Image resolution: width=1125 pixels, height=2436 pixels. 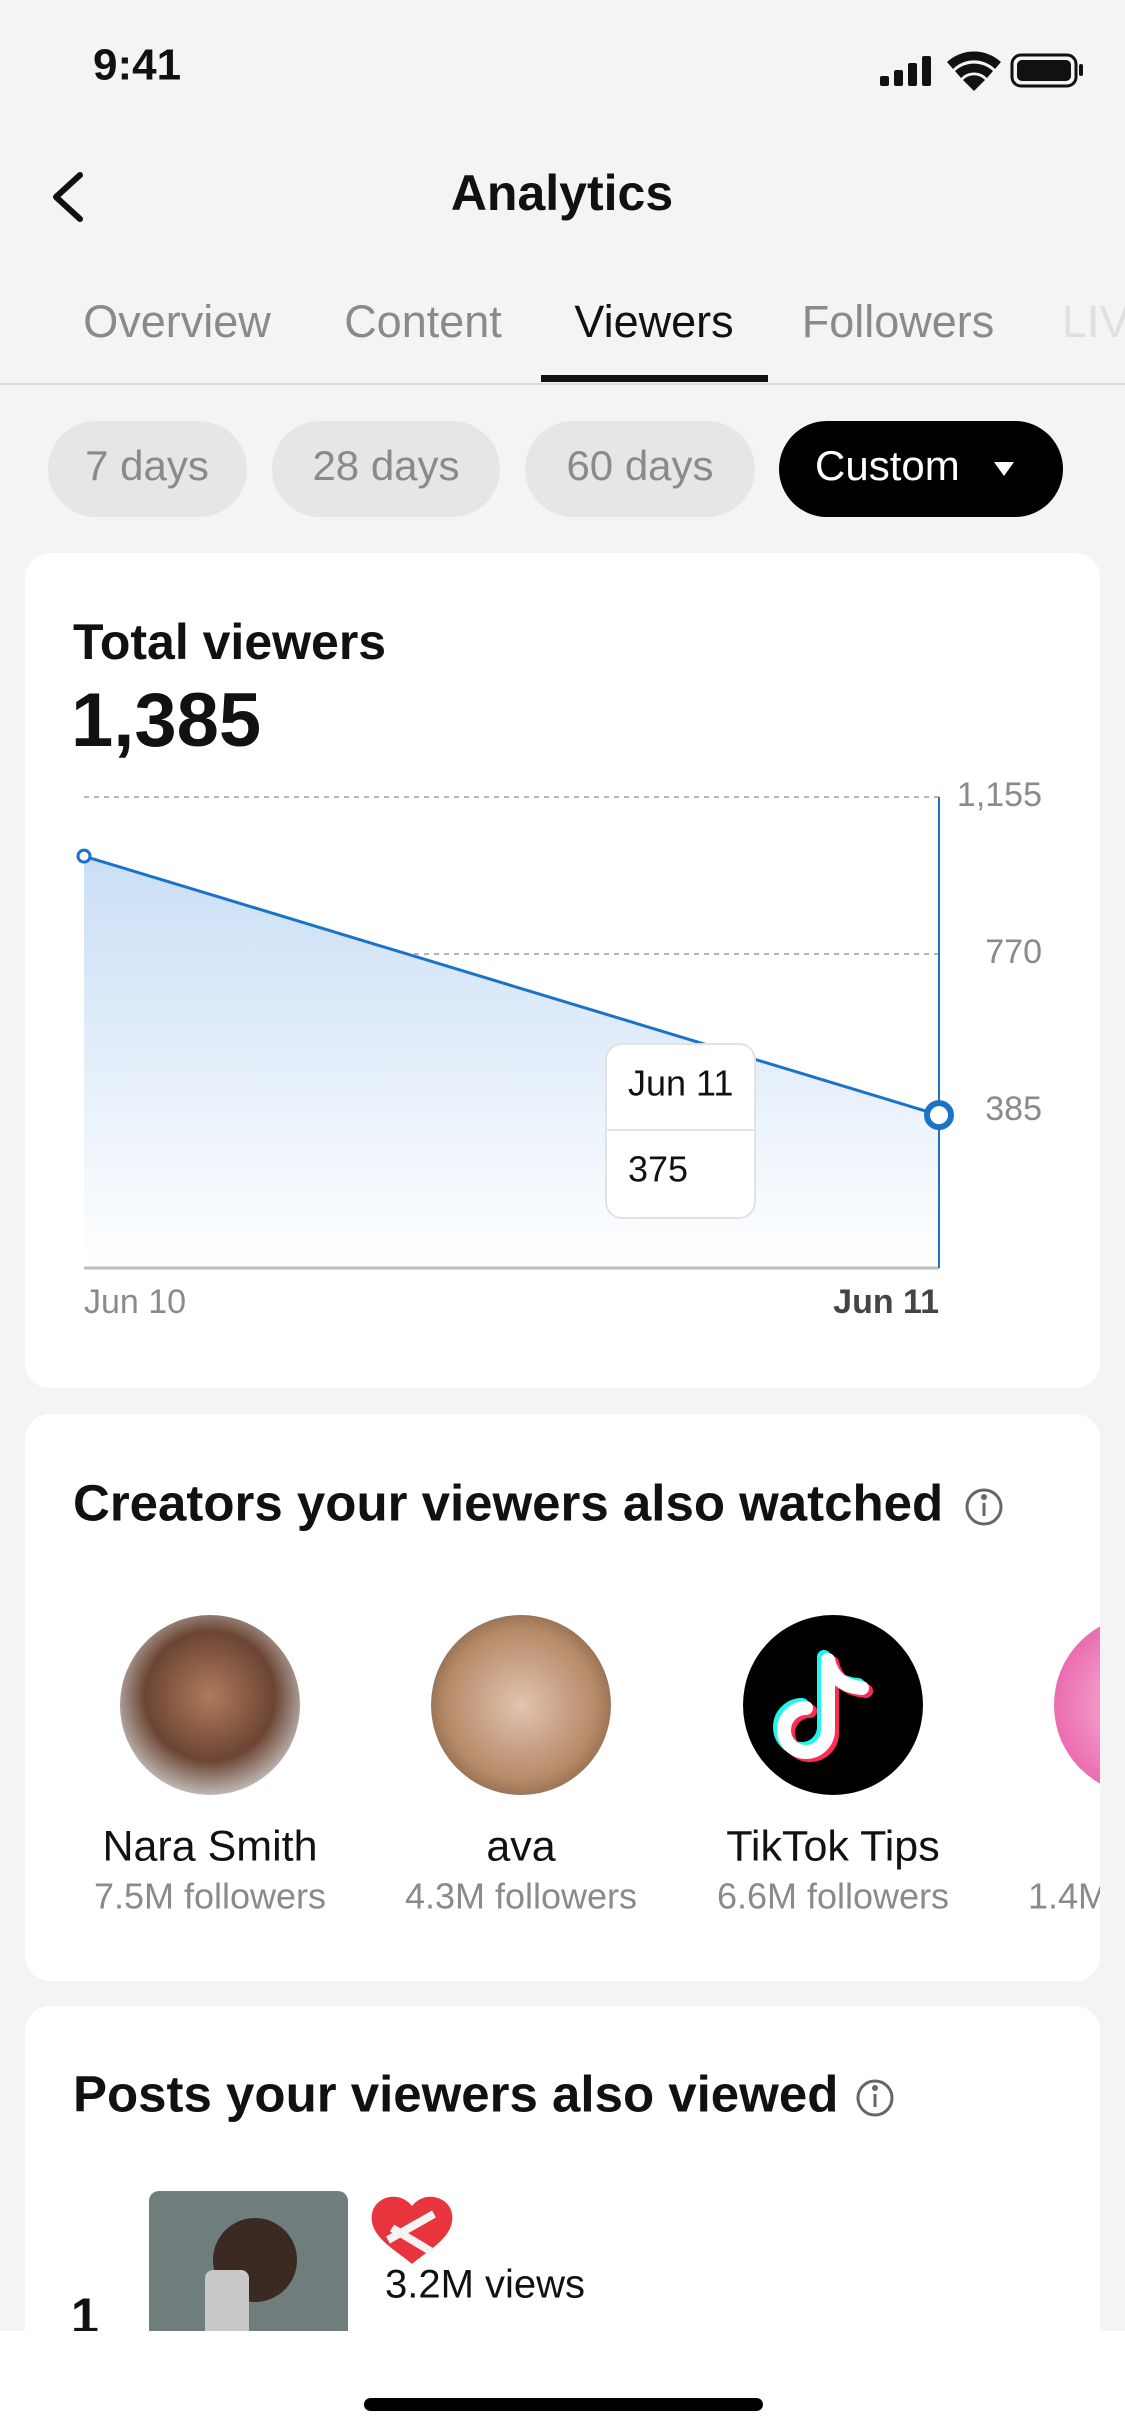 What do you see at coordinates (328, 2271) in the screenshot?
I see `post-row: 1 3.2M views` at bounding box center [328, 2271].